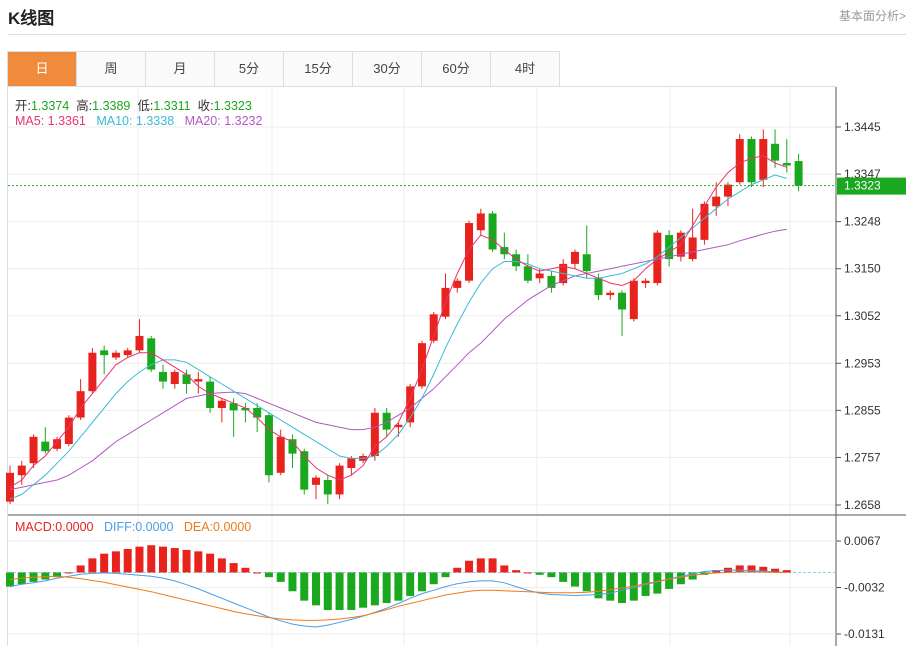 This screenshot has height=648, width=912. Describe the element at coordinates (111, 106) in the screenshot. I see `high-value: 1.3389` at that location.